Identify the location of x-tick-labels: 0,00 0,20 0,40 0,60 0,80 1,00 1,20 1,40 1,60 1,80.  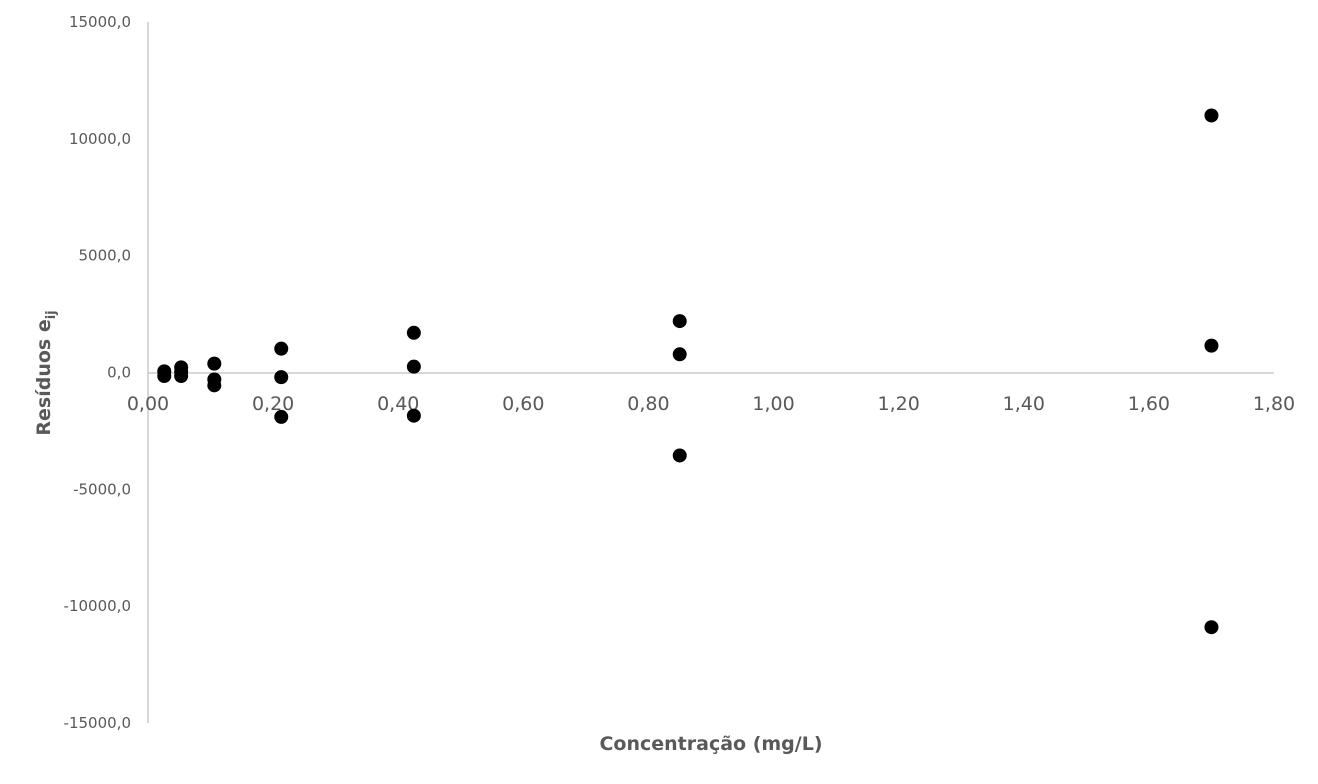
(711, 404).